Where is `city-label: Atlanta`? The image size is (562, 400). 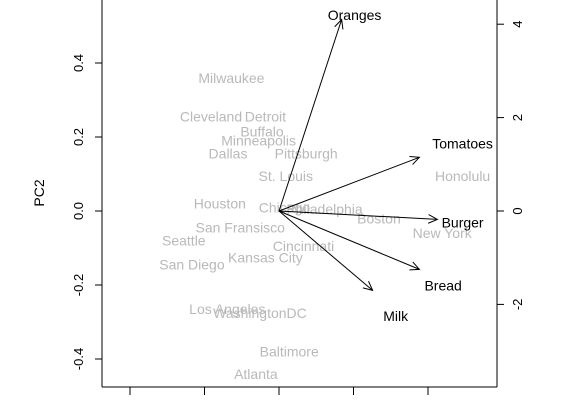
city-label: Atlanta is located at coordinates (256, 374).